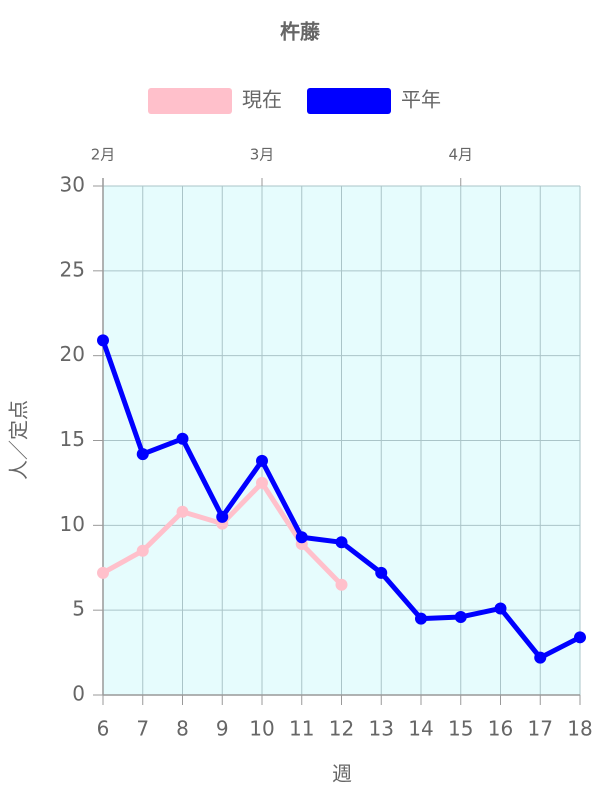 This screenshot has width=600, height=800. I want to click on x-tick-label: 8, so click(182, 729).